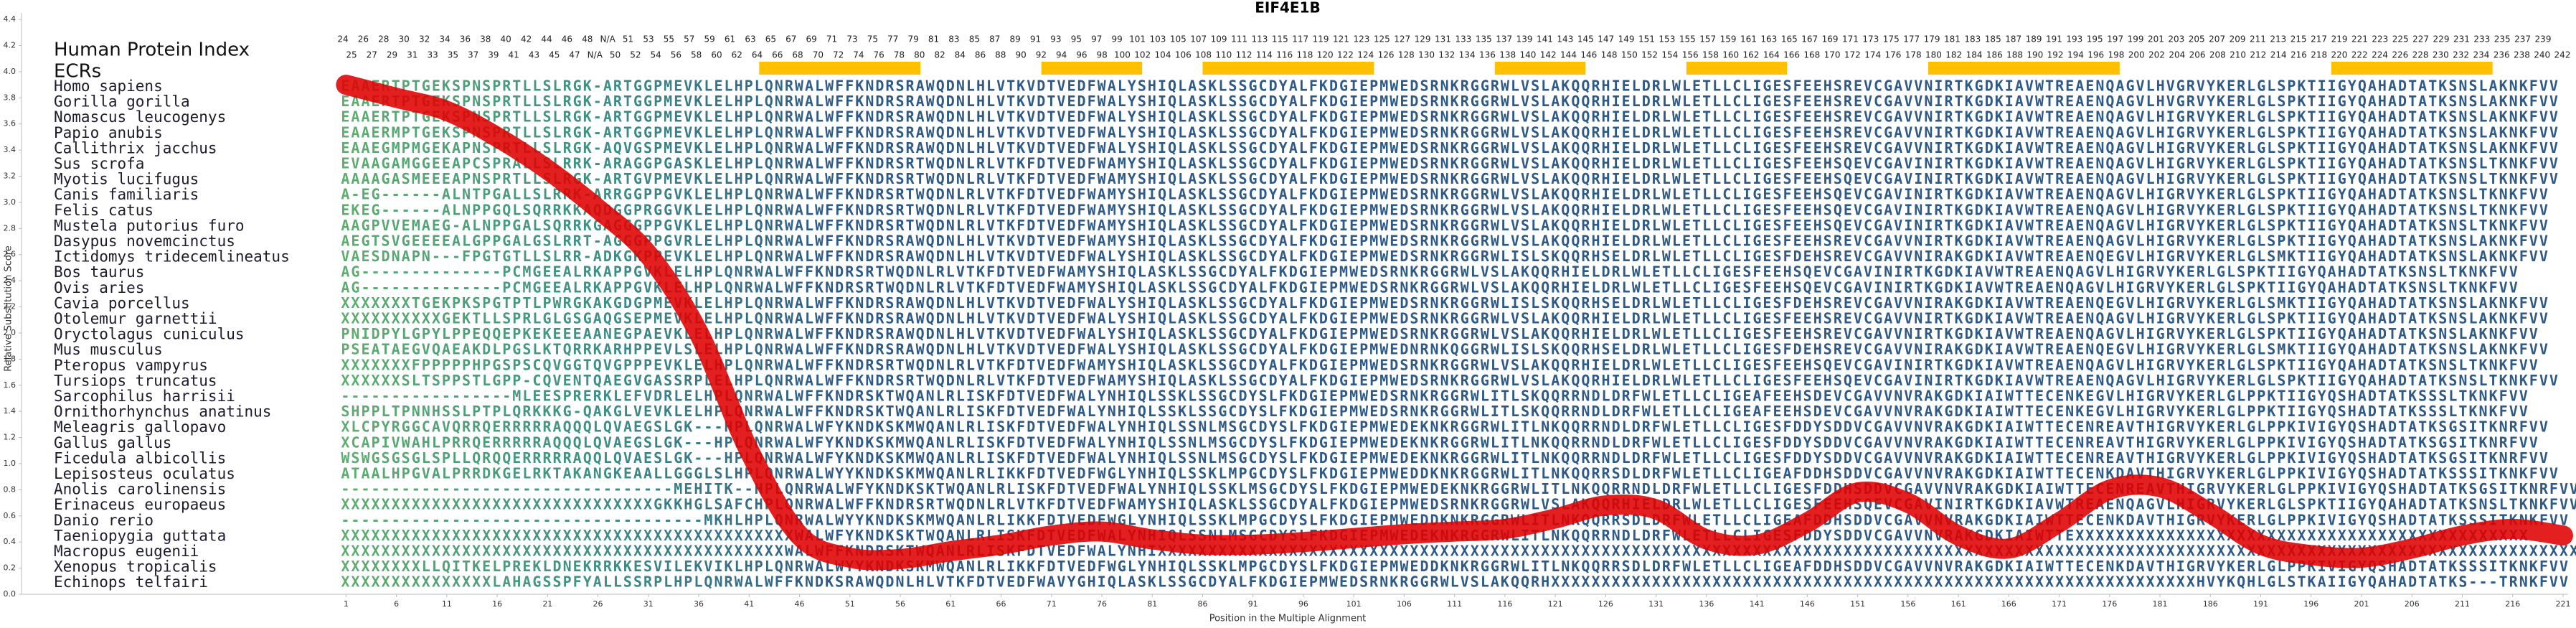 This screenshot has width=2576, height=628. I want to click on index-number: 122, so click(1345, 55).